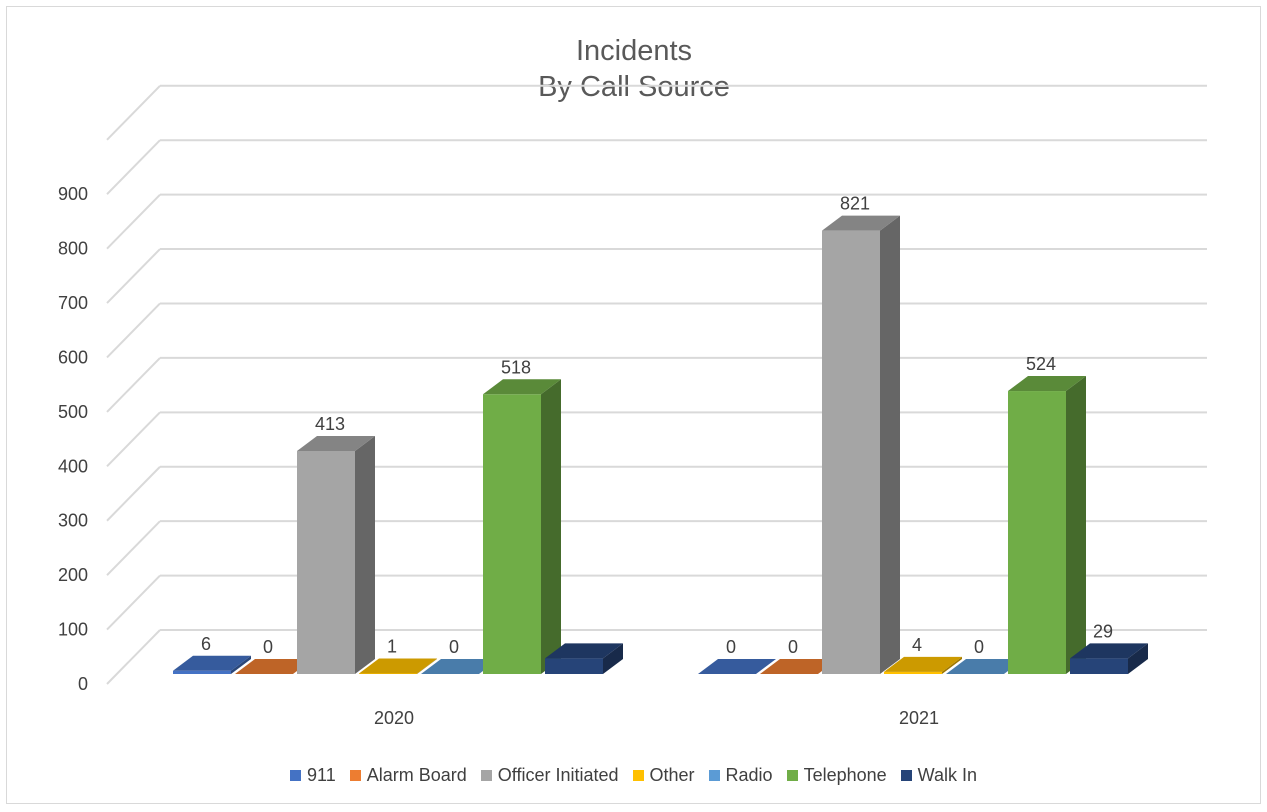 The width and height of the screenshot is (1267, 812). Describe the element at coordinates (749, 774) in the screenshot. I see `legend-label: Radio` at that location.